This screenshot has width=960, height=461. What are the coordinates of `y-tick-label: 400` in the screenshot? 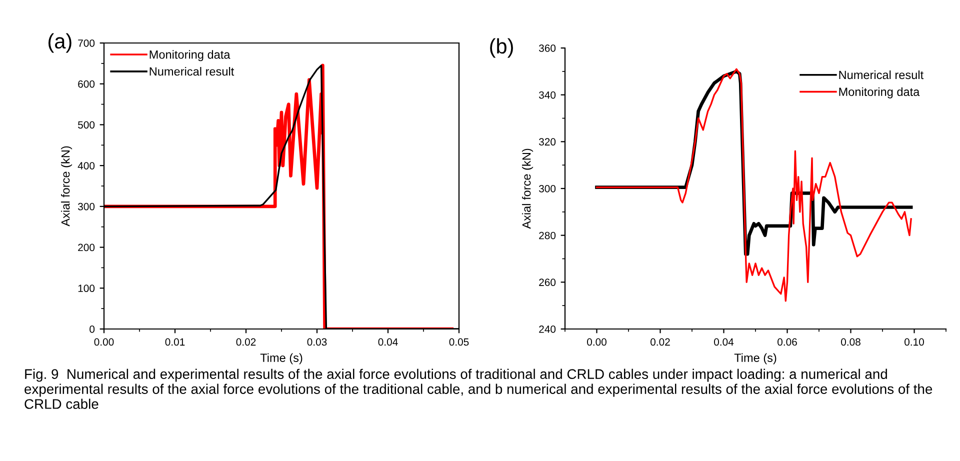 It's located at (86, 166).